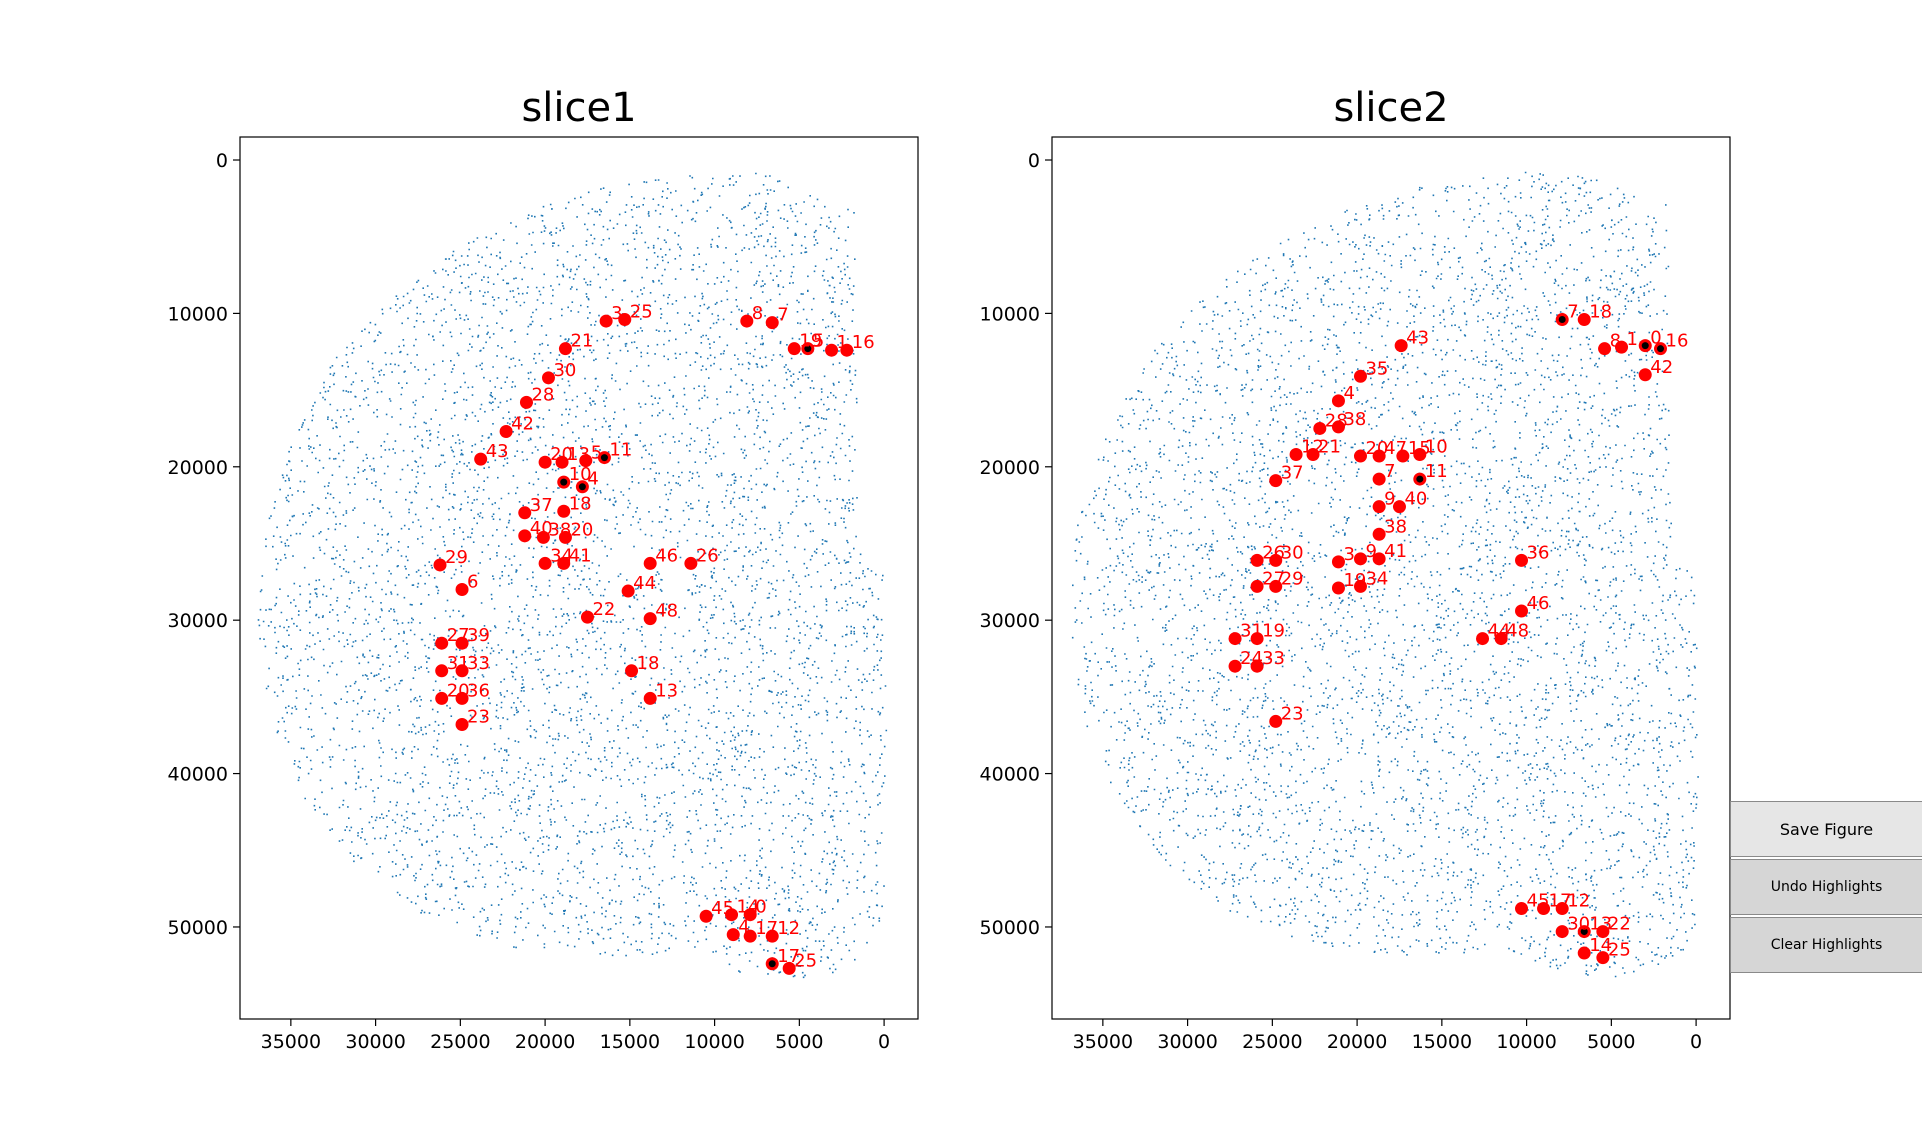  What do you see at coordinates (578, 108) in the screenshot?
I see `chart-title: slice1` at bounding box center [578, 108].